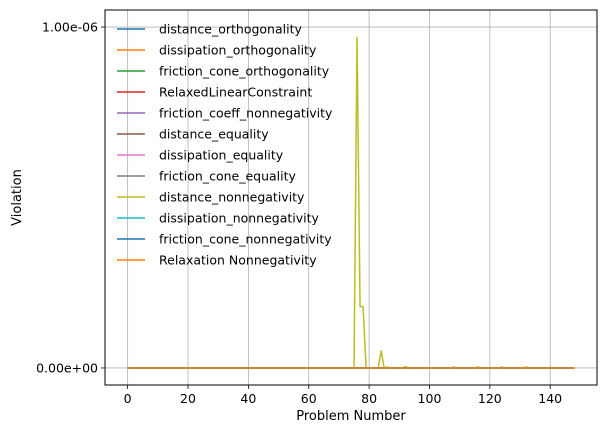 Image resolution: width=613 pixels, height=432 pixels. Describe the element at coordinates (214, 134) in the screenshot. I see `legend-entry: distance_equality` at that location.